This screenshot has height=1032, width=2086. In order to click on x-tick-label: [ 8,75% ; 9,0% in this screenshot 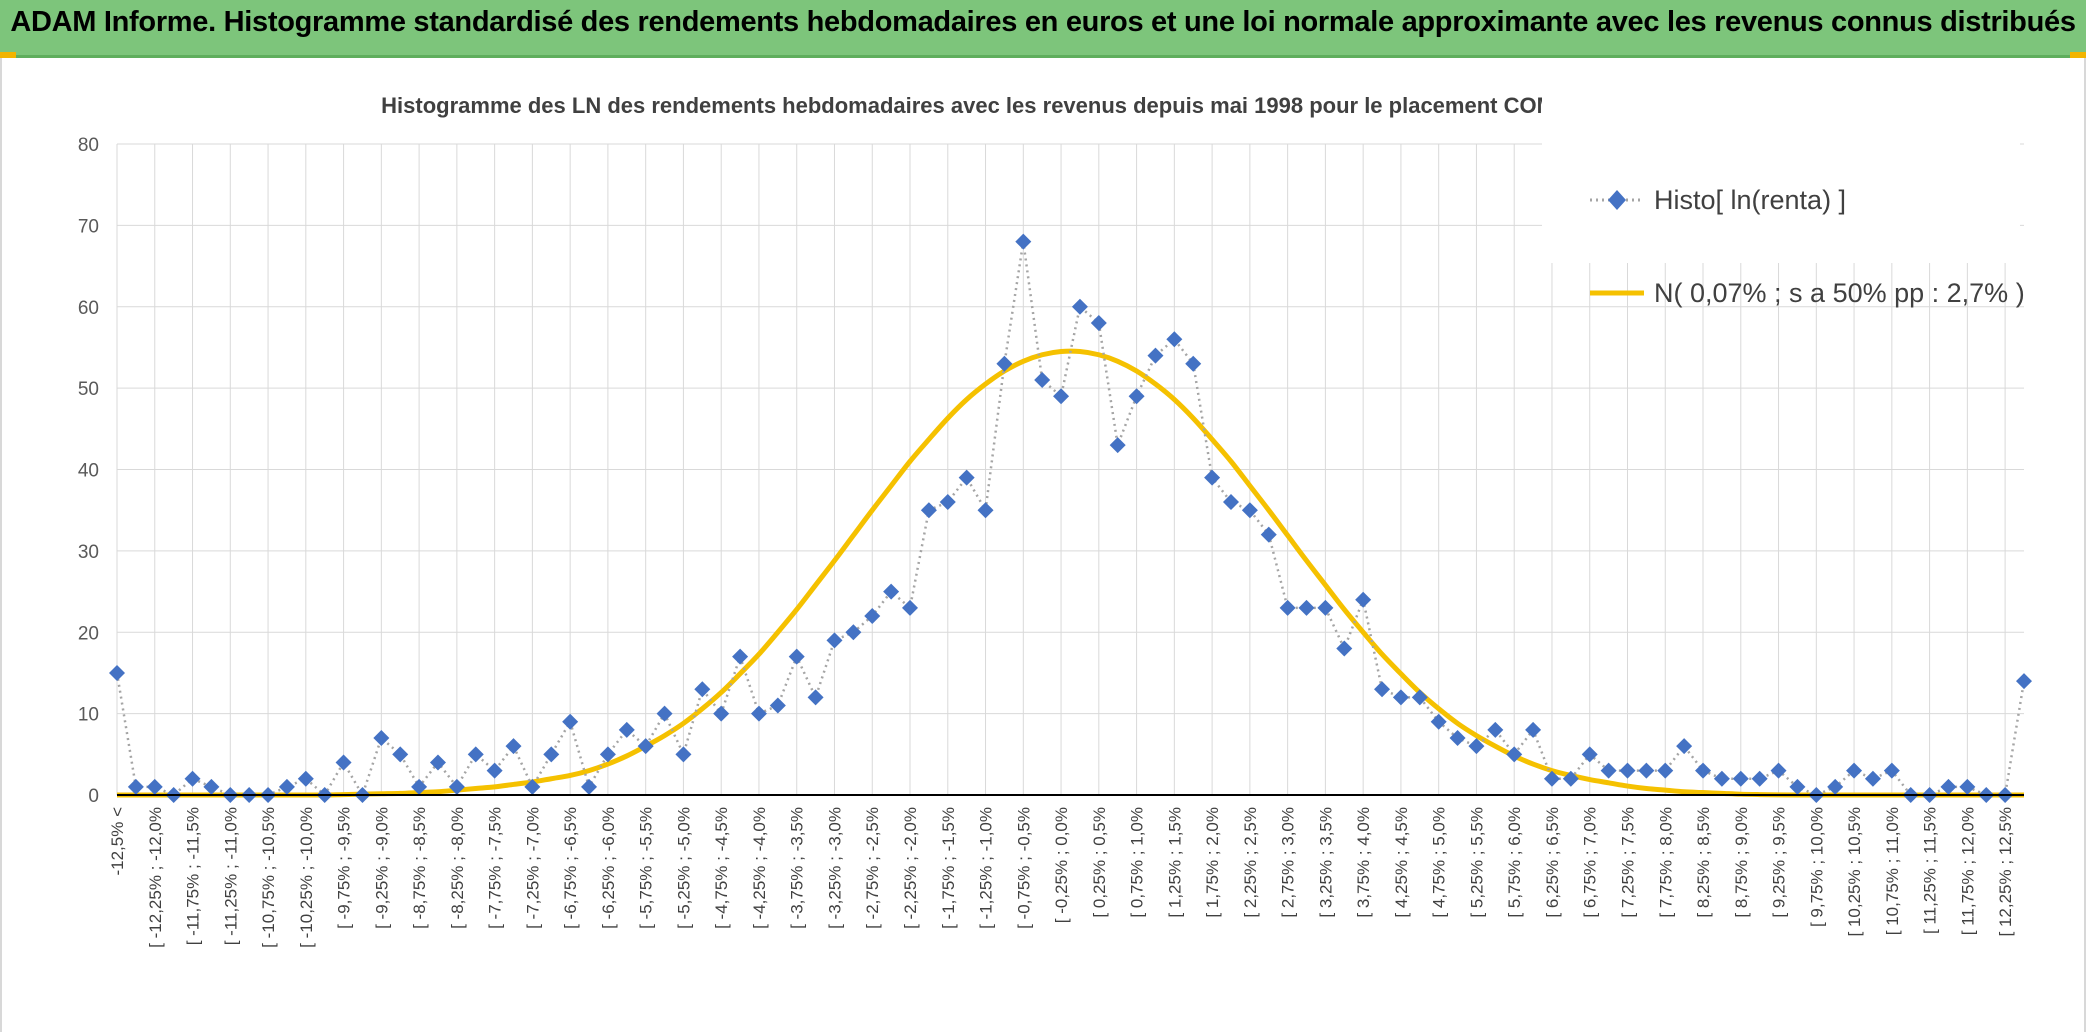, I will do `click(1741, 862)`.